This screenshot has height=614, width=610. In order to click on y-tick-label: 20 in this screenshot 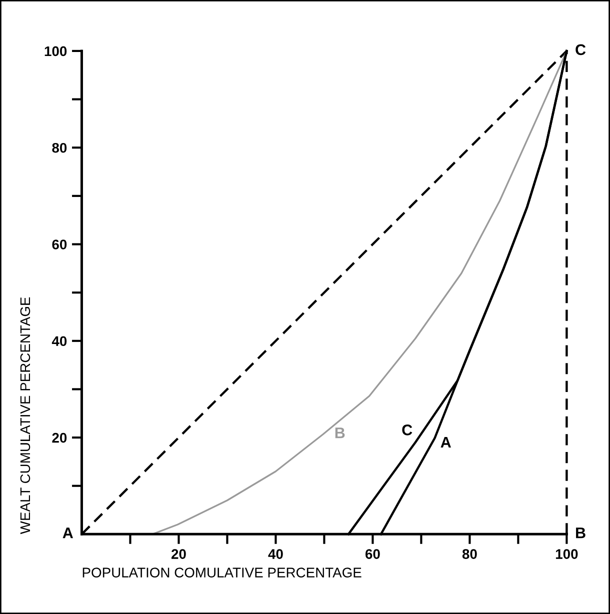, I will do `click(59, 437)`.